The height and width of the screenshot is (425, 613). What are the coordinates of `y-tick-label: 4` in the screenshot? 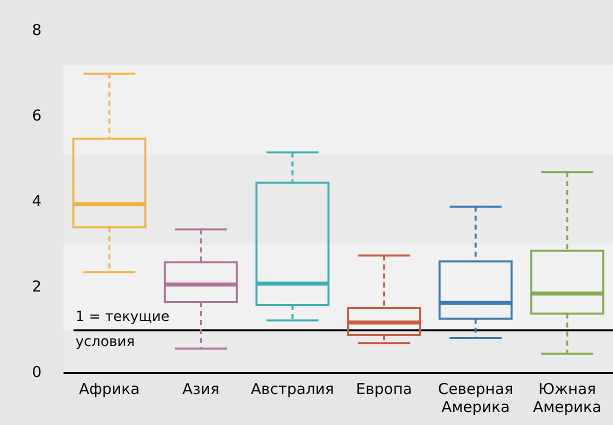 It's located at (37, 201).